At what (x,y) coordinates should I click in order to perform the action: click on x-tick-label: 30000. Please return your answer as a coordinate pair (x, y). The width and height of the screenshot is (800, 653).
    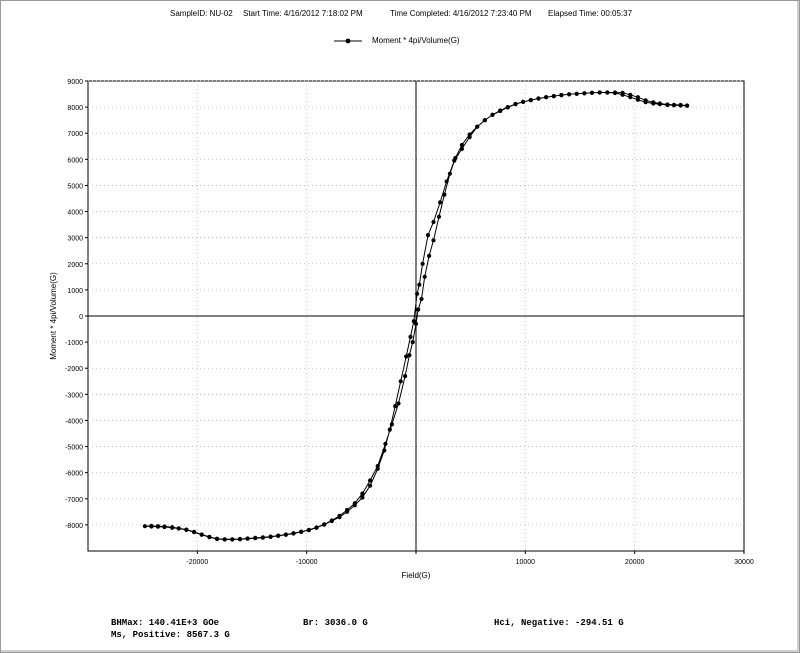
    Looking at the image, I should click on (744, 562).